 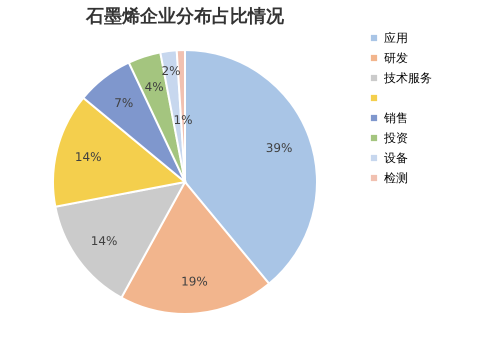 What do you see at coordinates (396, 158) in the screenshot?
I see `legend-label: 设备` at bounding box center [396, 158].